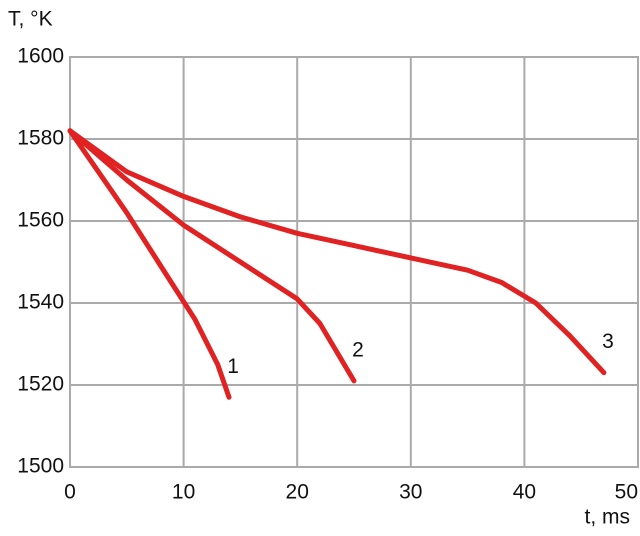  What do you see at coordinates (626, 492) in the screenshot?
I see `x-tick-label: 50` at bounding box center [626, 492].